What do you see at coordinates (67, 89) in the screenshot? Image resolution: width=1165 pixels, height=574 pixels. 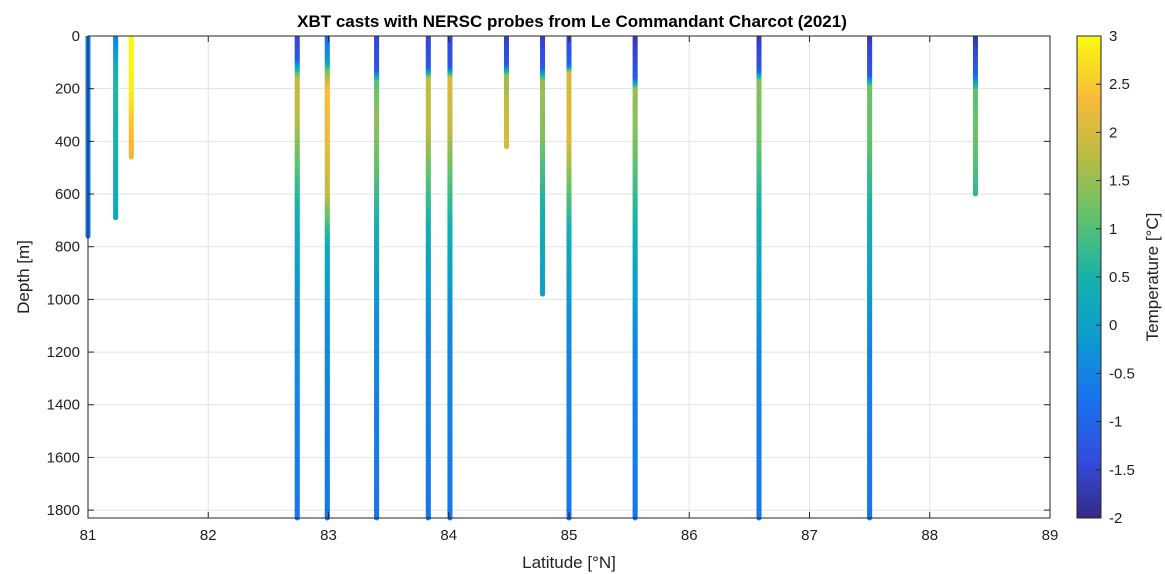 I see `y-tick-label: 200` at bounding box center [67, 89].